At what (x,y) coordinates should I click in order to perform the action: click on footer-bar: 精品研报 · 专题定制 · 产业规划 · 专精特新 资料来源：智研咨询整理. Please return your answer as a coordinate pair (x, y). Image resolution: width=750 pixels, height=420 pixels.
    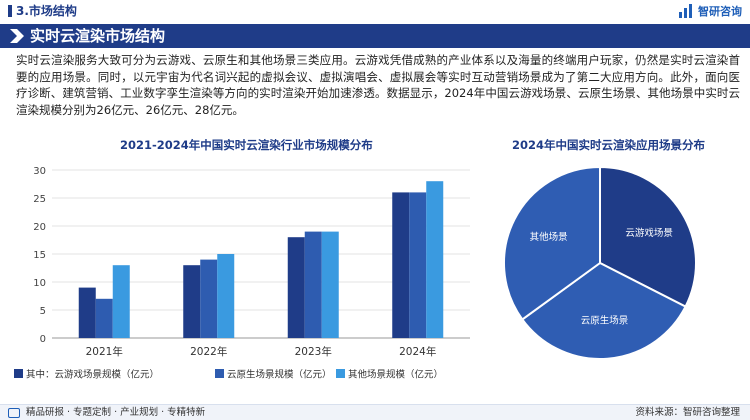
    Looking at the image, I should click on (375, 412).